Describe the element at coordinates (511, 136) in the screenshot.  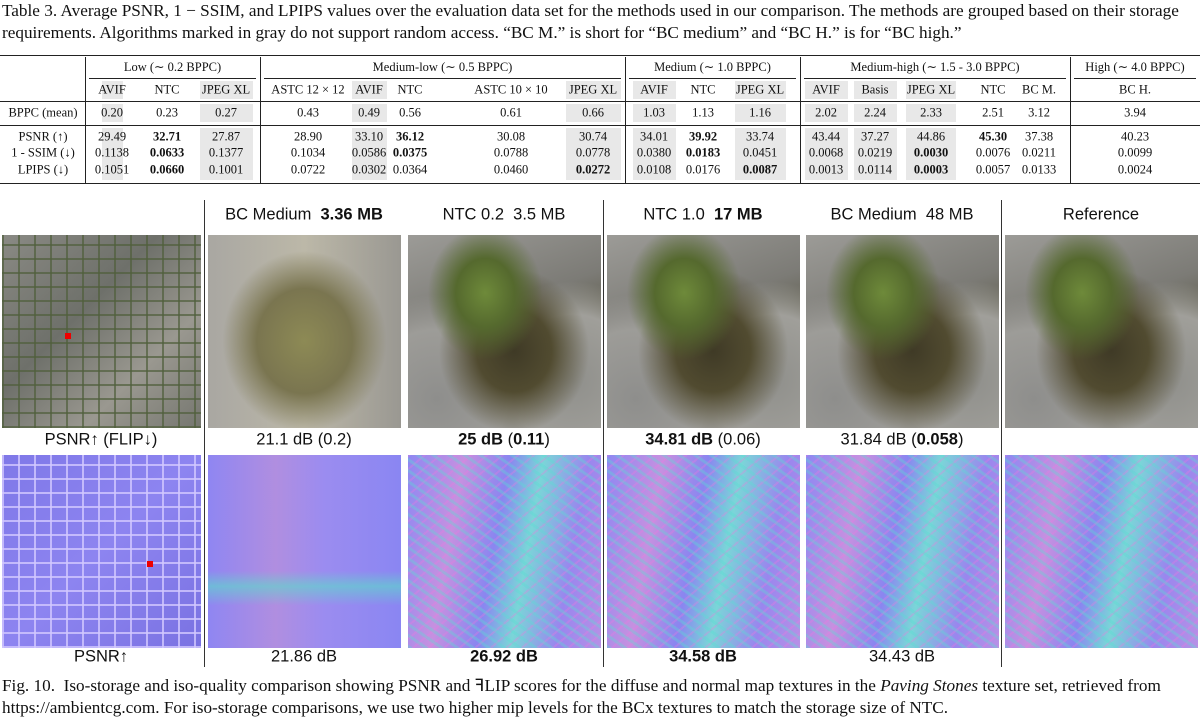
I see `cell: 30.08` at that location.